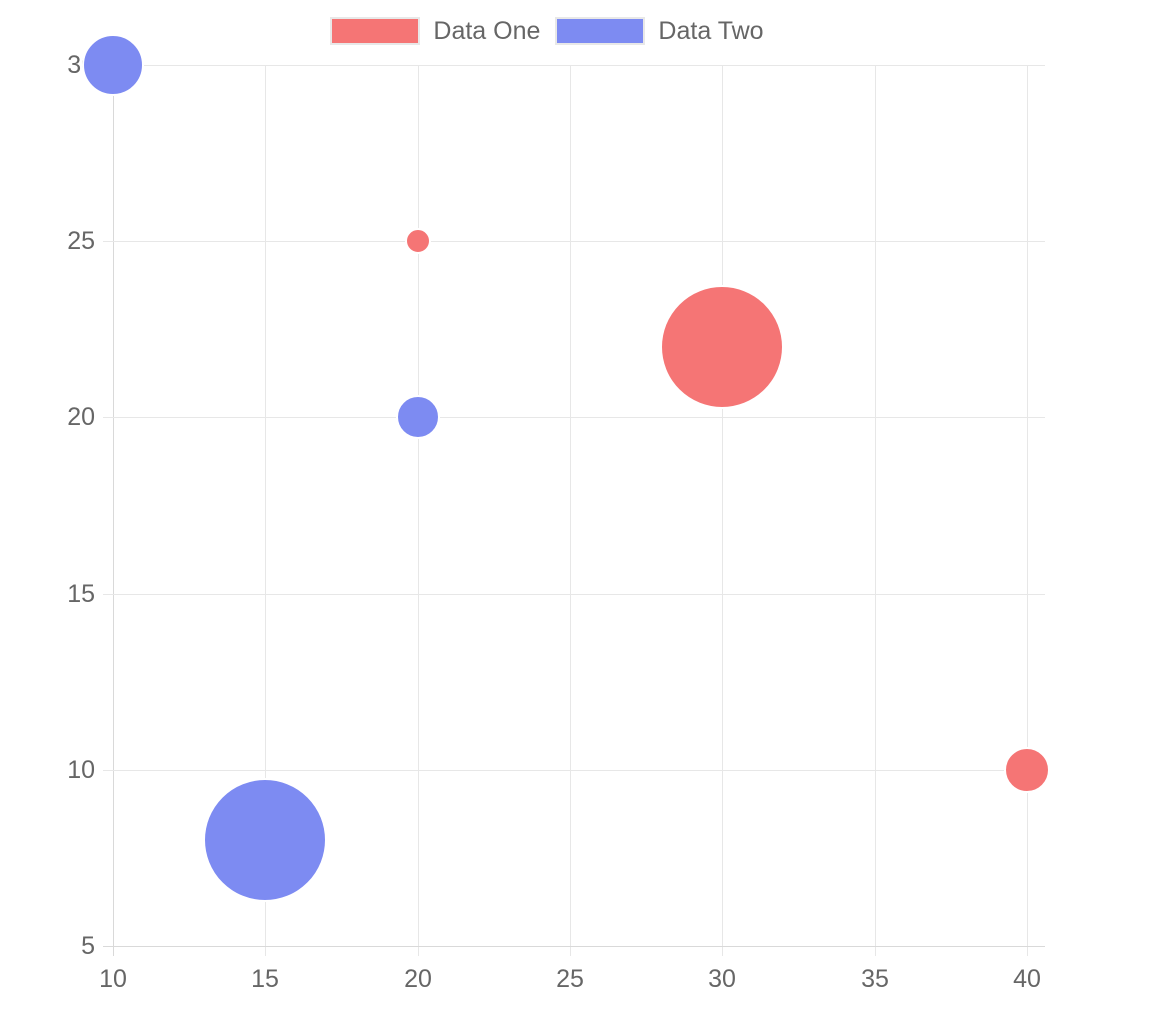  I want to click on chart-legend: Data One Data Two, so click(547, 31).